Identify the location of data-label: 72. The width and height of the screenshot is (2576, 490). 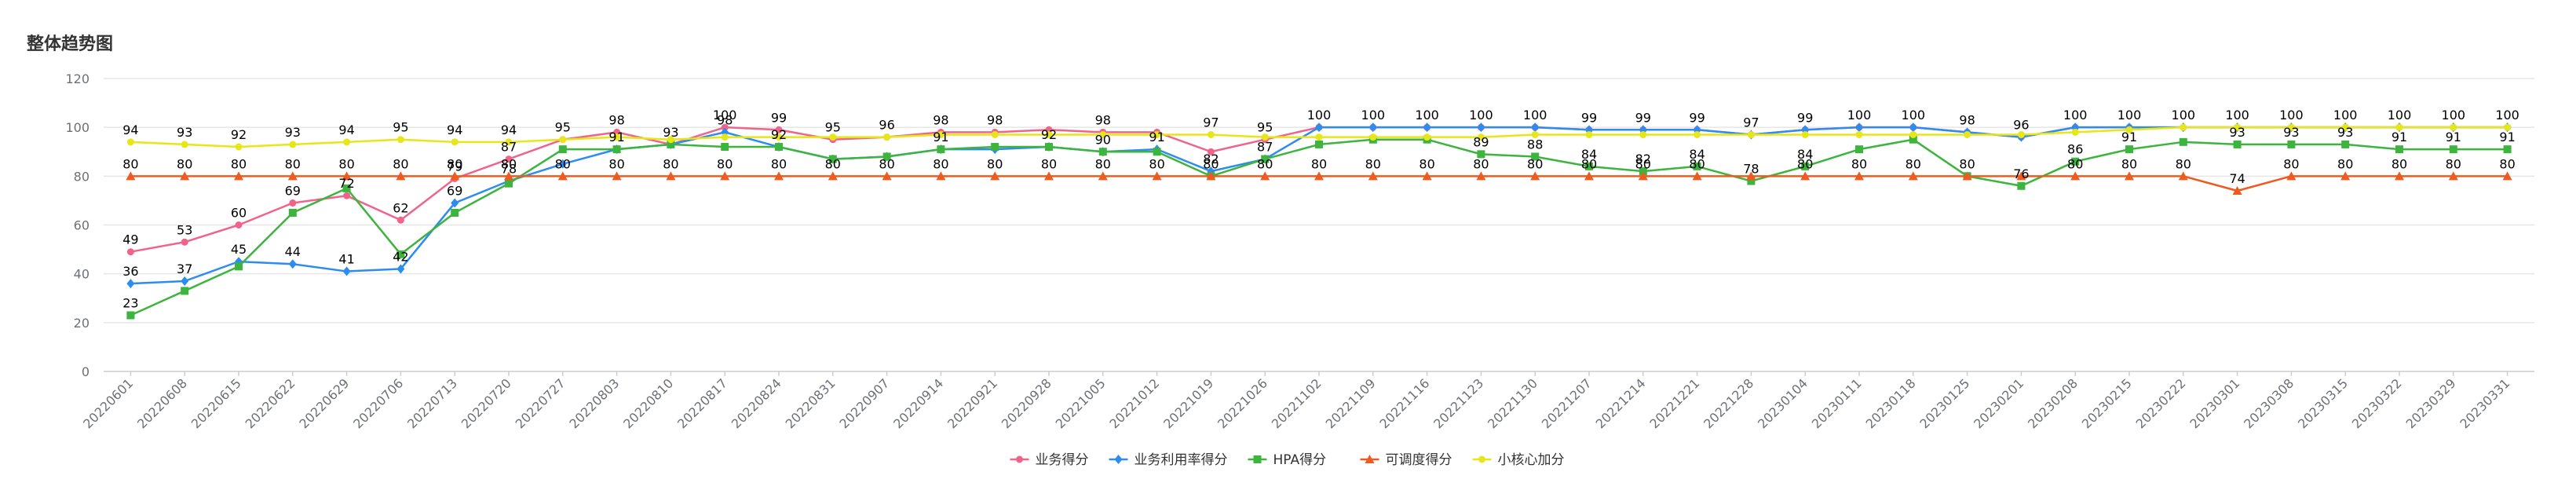
(346, 183).